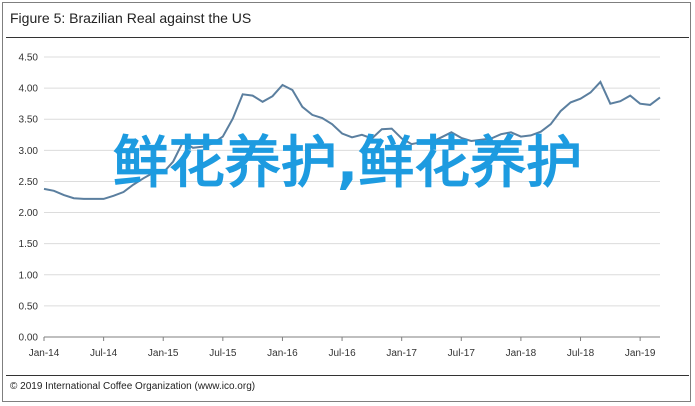  What do you see at coordinates (104, 353) in the screenshot?
I see `x-tick-label: Jul-14` at bounding box center [104, 353].